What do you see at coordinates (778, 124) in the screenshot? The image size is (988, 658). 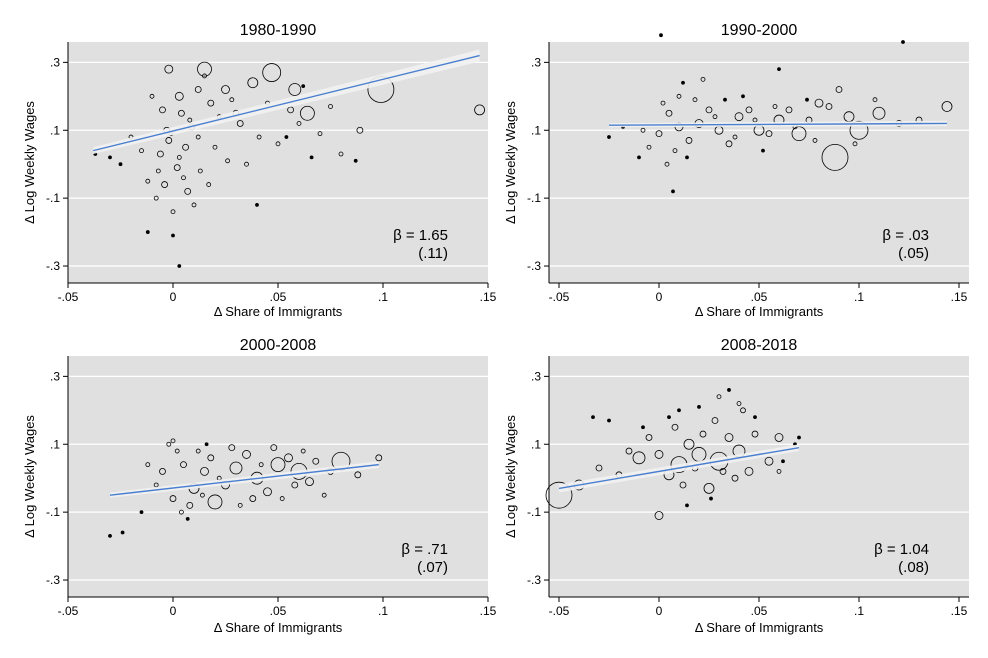 I see `fit-line` at bounding box center [778, 124].